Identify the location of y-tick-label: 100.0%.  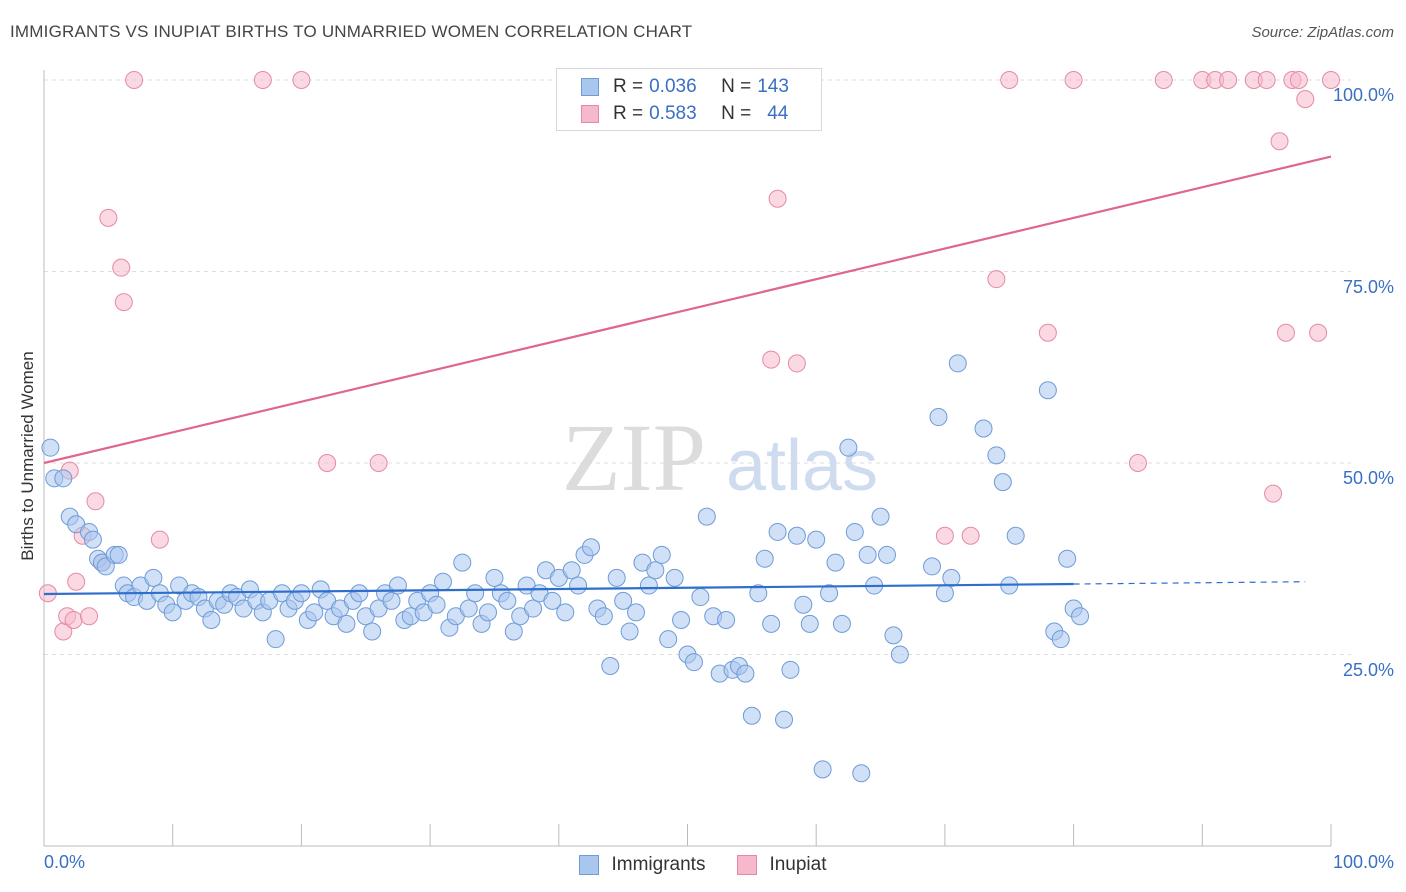
(1363, 95).